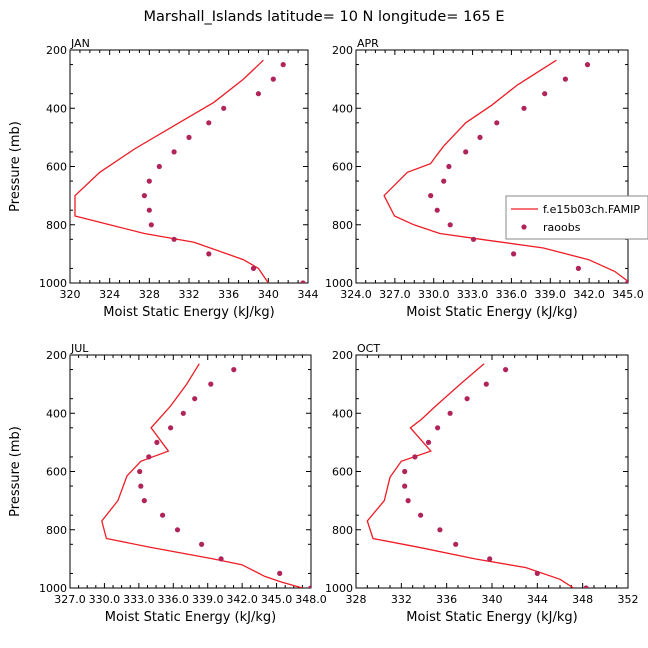  What do you see at coordinates (189, 294) in the screenshot?
I see `x-tick-label-jan: 332` at bounding box center [189, 294].